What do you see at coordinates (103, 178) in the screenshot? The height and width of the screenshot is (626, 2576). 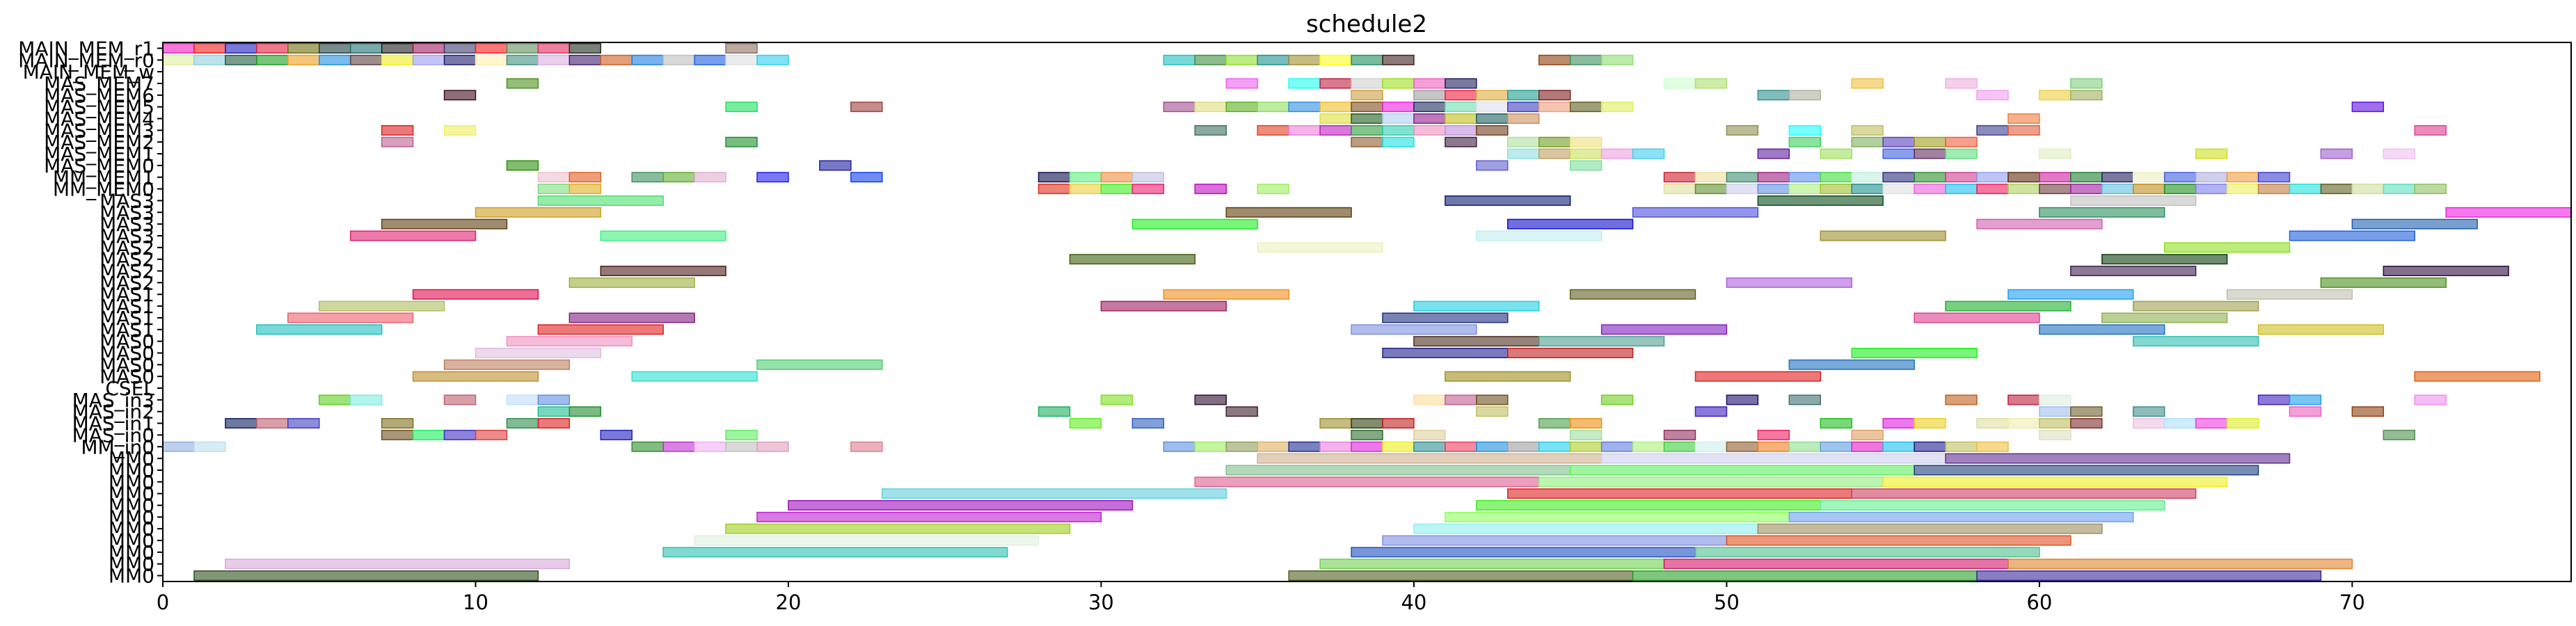 I see `y-tick-label: MM_MEM1` at bounding box center [103, 178].